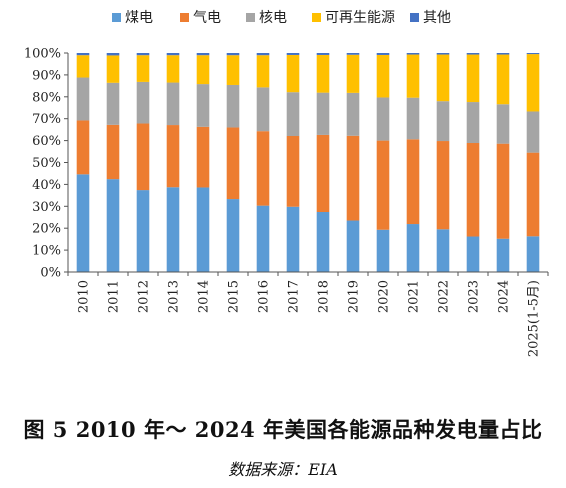 The width and height of the screenshot is (566, 488). What do you see at coordinates (294, 296) in the screenshot?
I see `x-tick-label: 2017` at bounding box center [294, 296].